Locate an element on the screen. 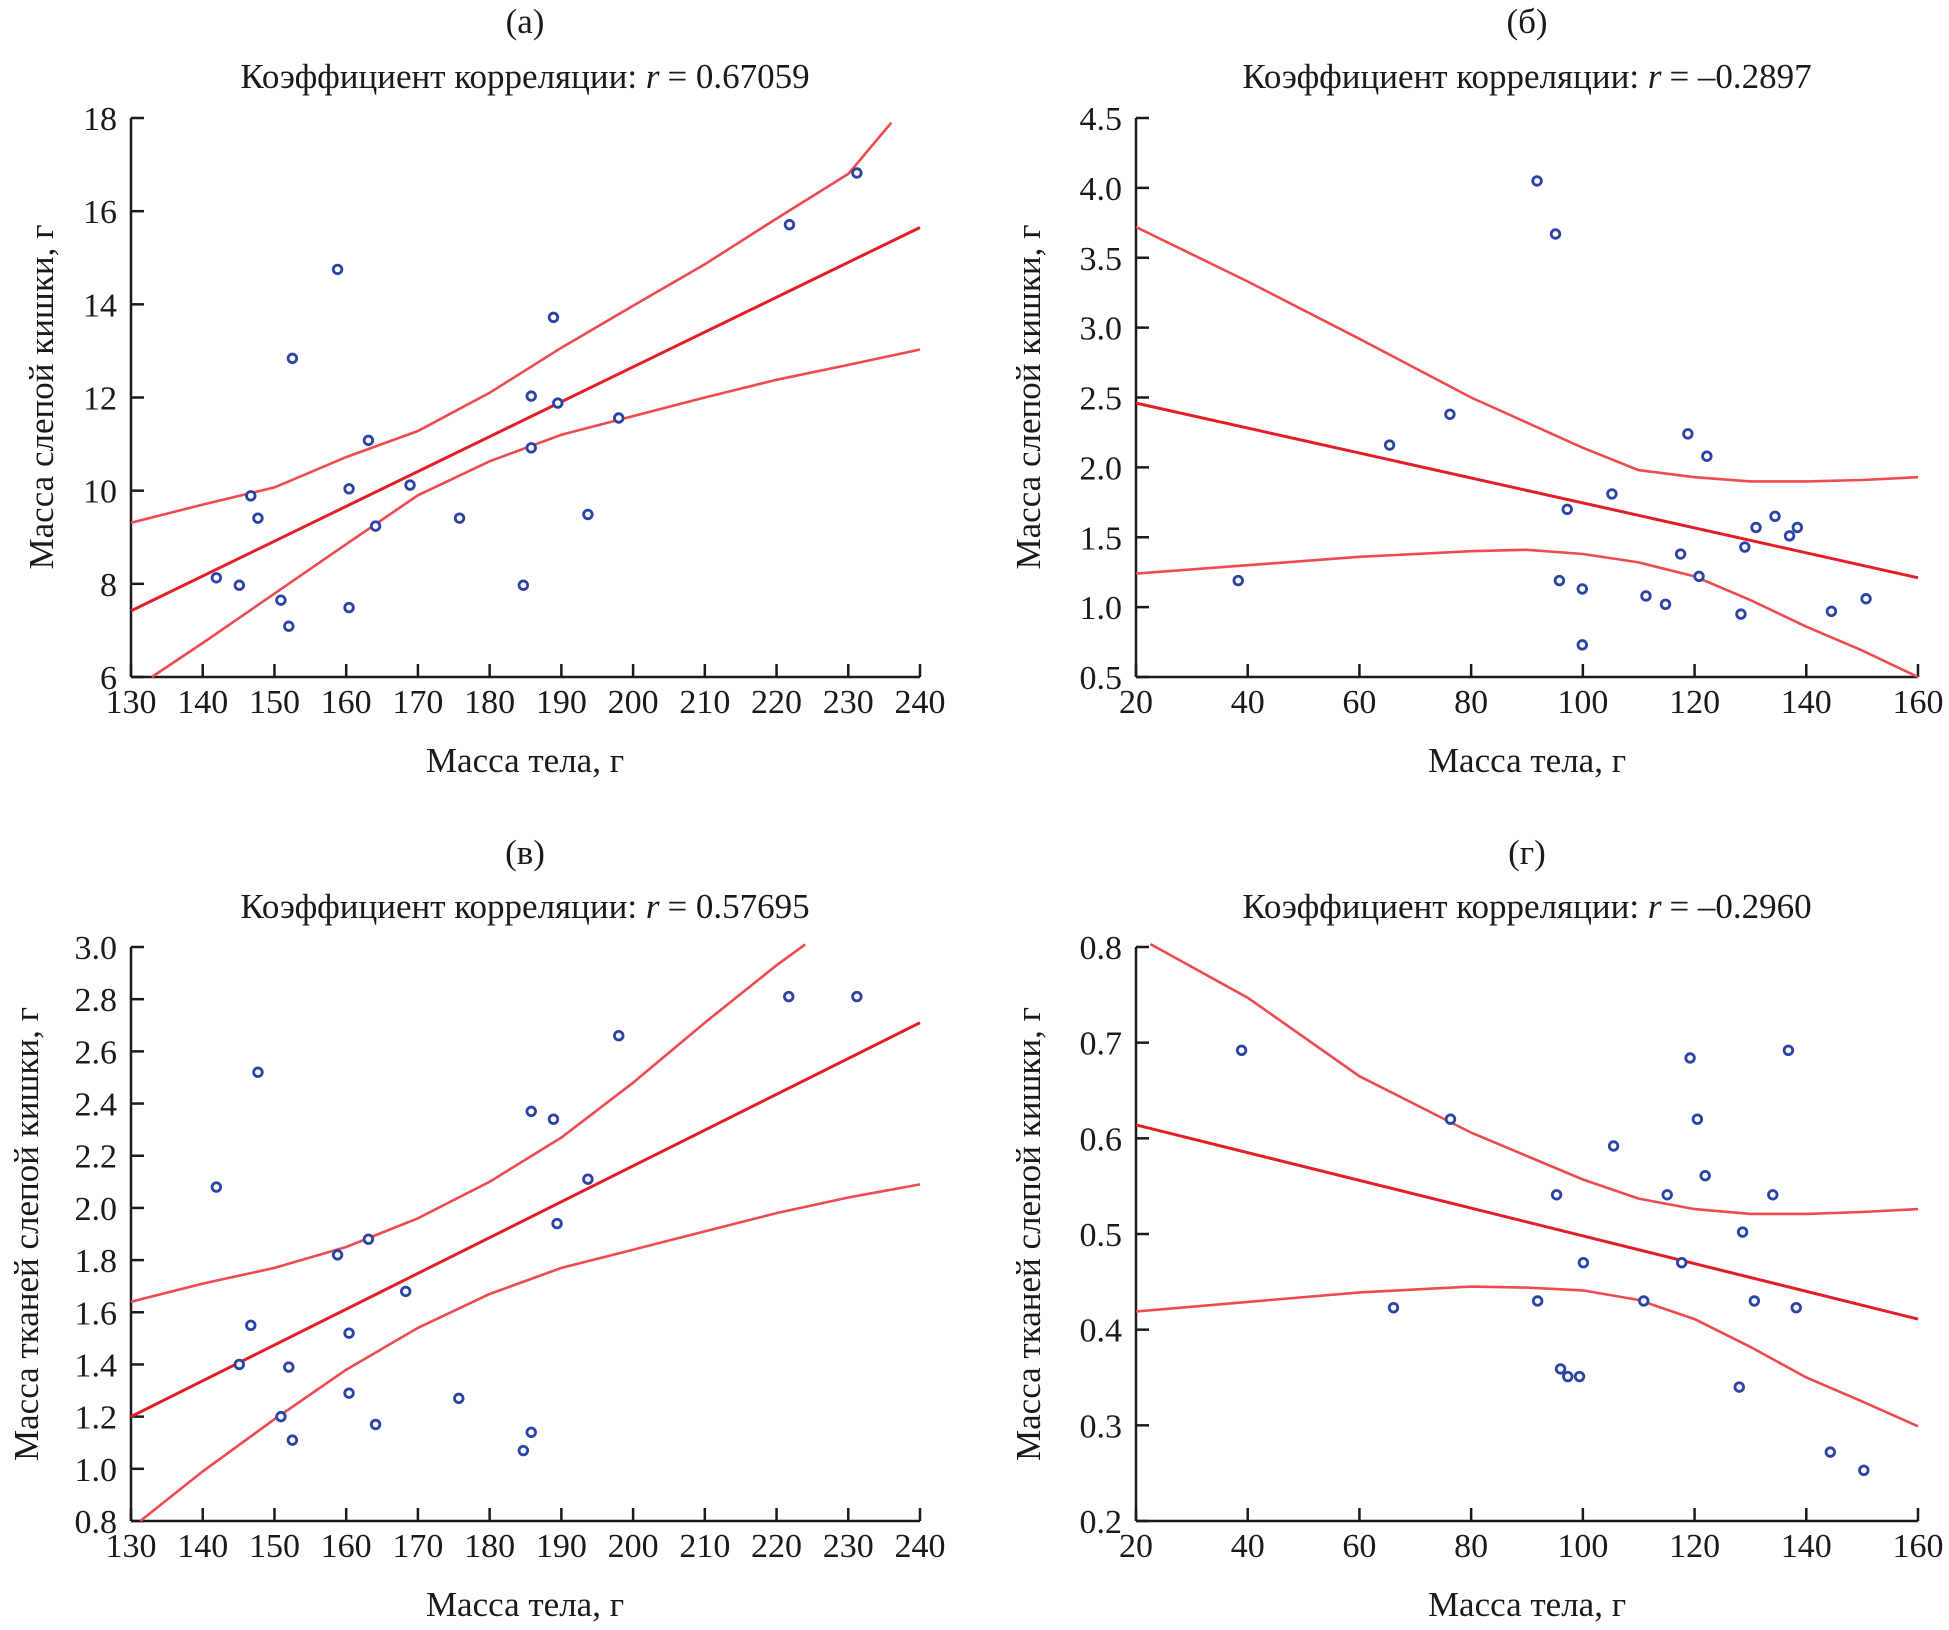 The width and height of the screenshot is (1949, 1630). y-tick-label: 1.4 is located at coordinates (96, 1365).